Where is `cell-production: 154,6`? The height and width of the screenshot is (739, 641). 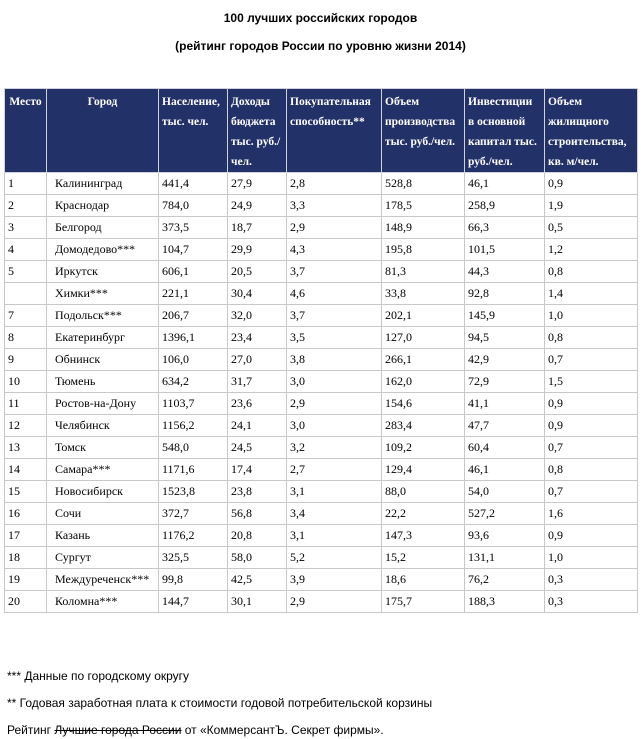 cell-production: 154,6 is located at coordinates (423, 403).